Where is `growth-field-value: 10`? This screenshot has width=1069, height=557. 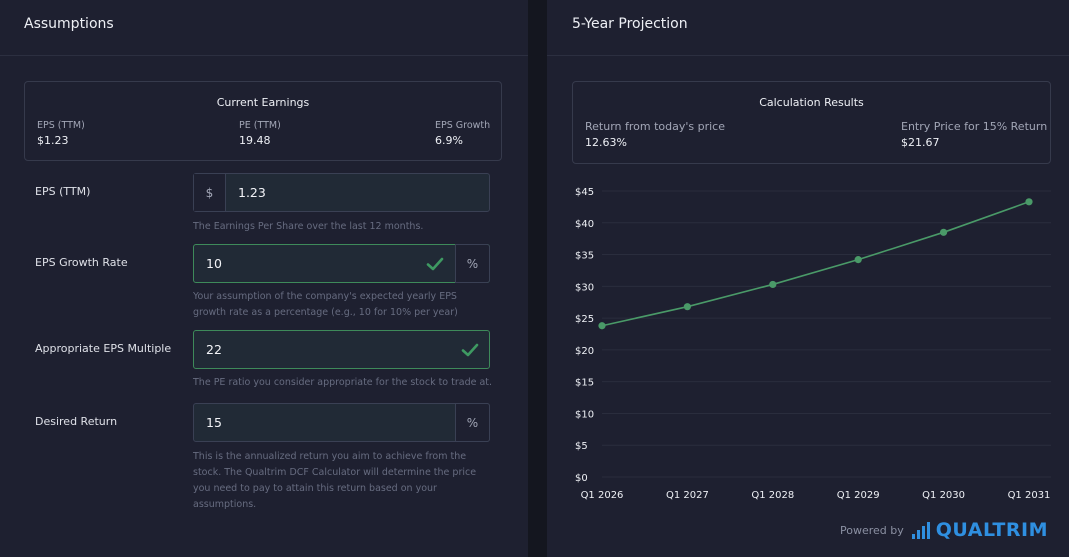
growth-field-value: 10 is located at coordinates (214, 263).